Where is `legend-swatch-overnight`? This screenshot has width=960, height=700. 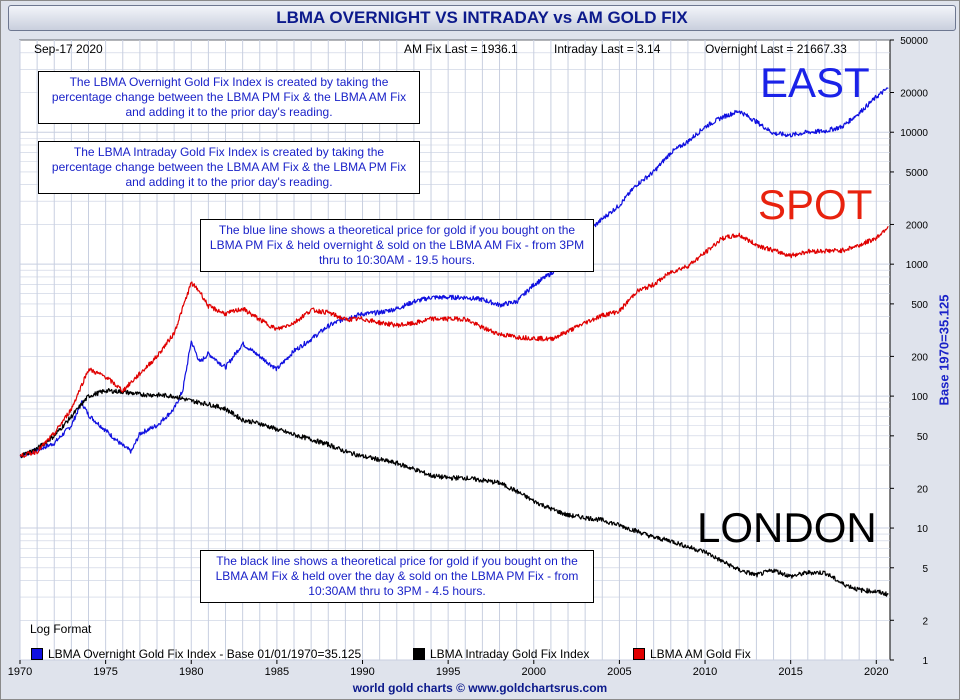
legend-swatch-overnight is located at coordinates (37, 654).